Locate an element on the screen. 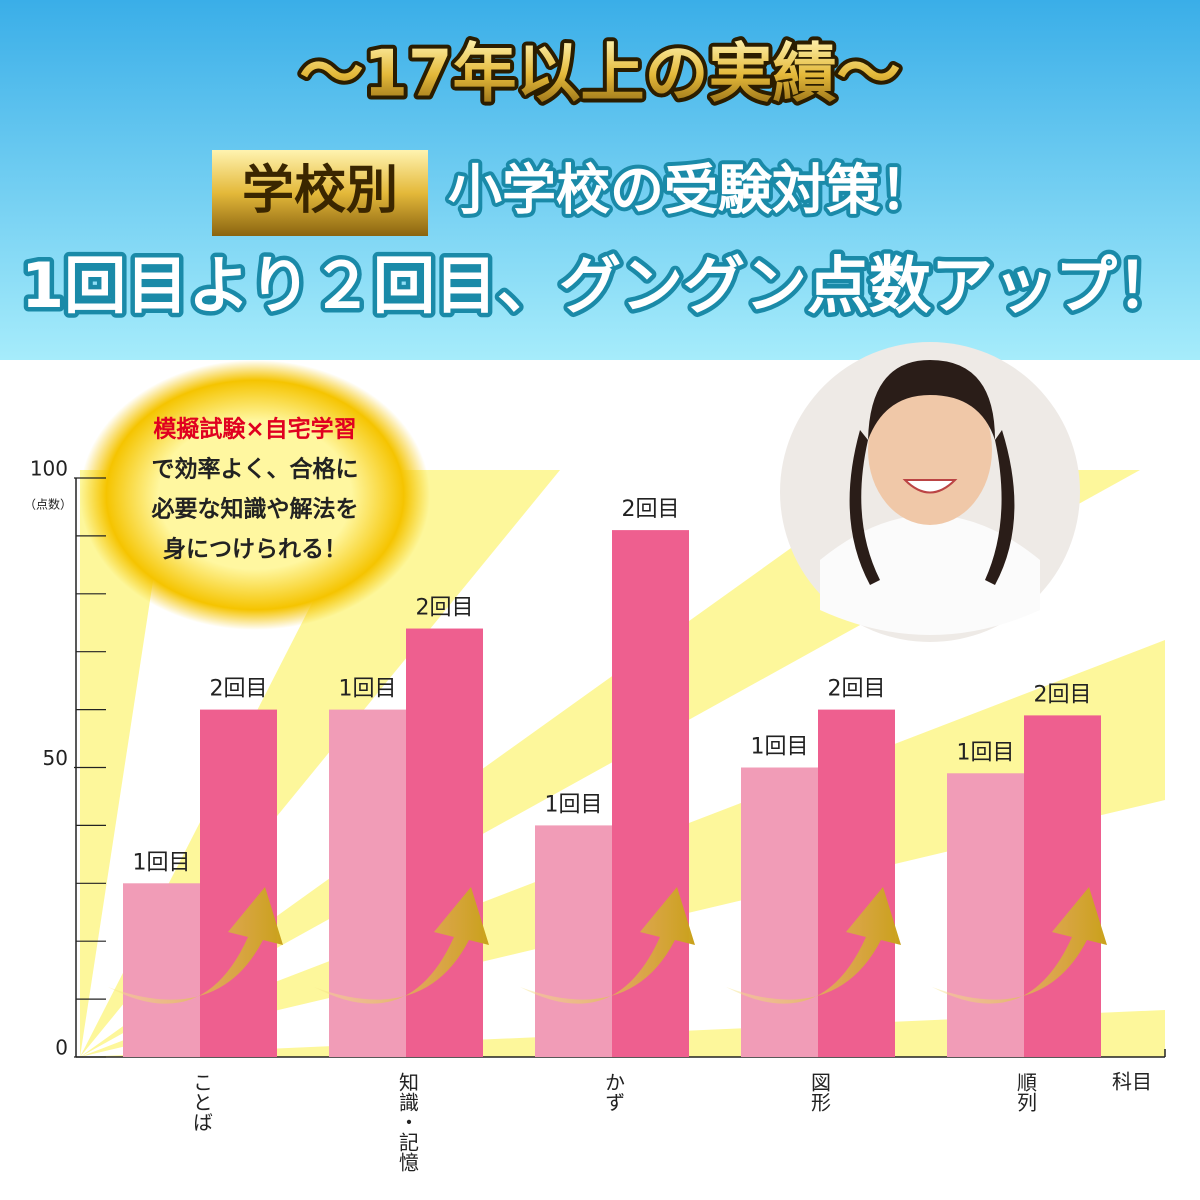  badge: 学校別 is located at coordinates (320, 191).